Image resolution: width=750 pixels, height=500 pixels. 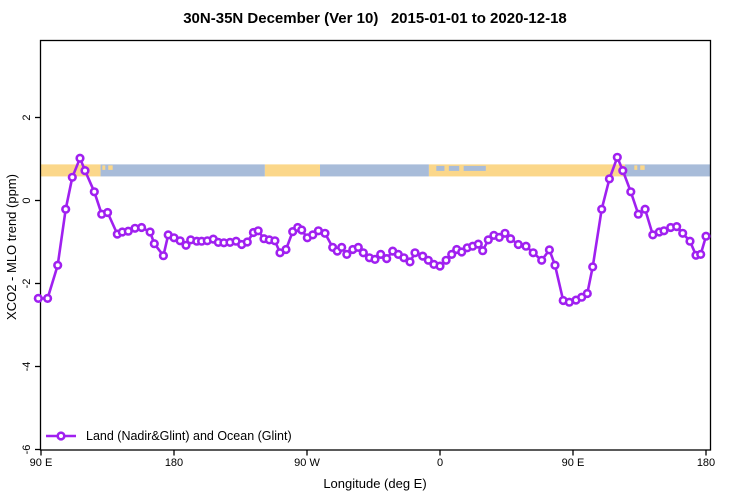 What do you see at coordinates (27, 200) in the screenshot?
I see `y-tick-label: 0` at bounding box center [27, 200].